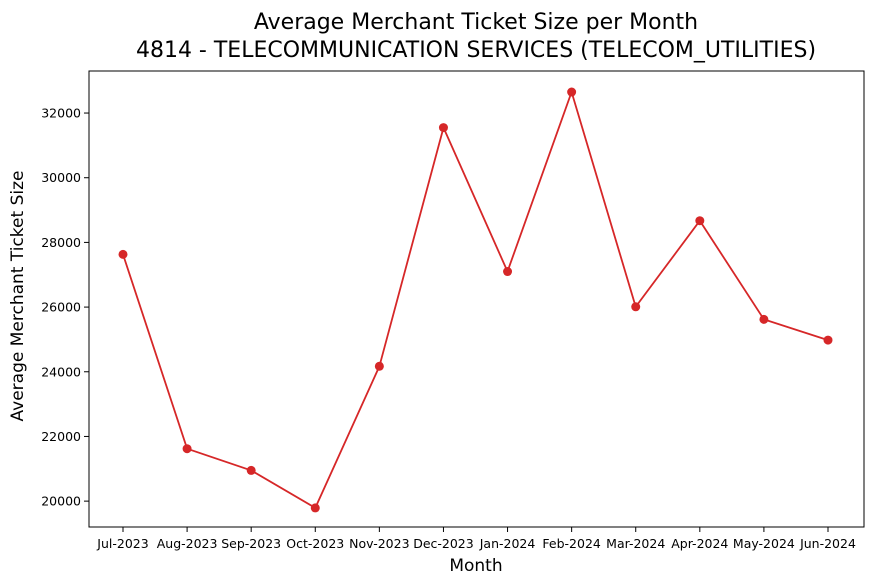  I want to click on x-tick-label: Aug-2023, so click(187, 543).